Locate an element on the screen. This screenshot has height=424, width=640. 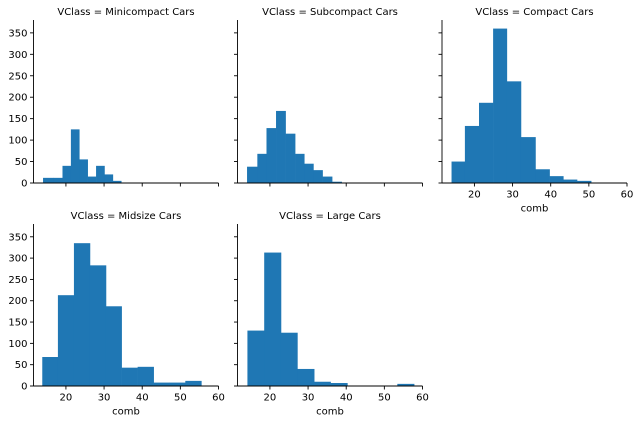
panel-title: VClass = Compact Cars is located at coordinates (534, 12).